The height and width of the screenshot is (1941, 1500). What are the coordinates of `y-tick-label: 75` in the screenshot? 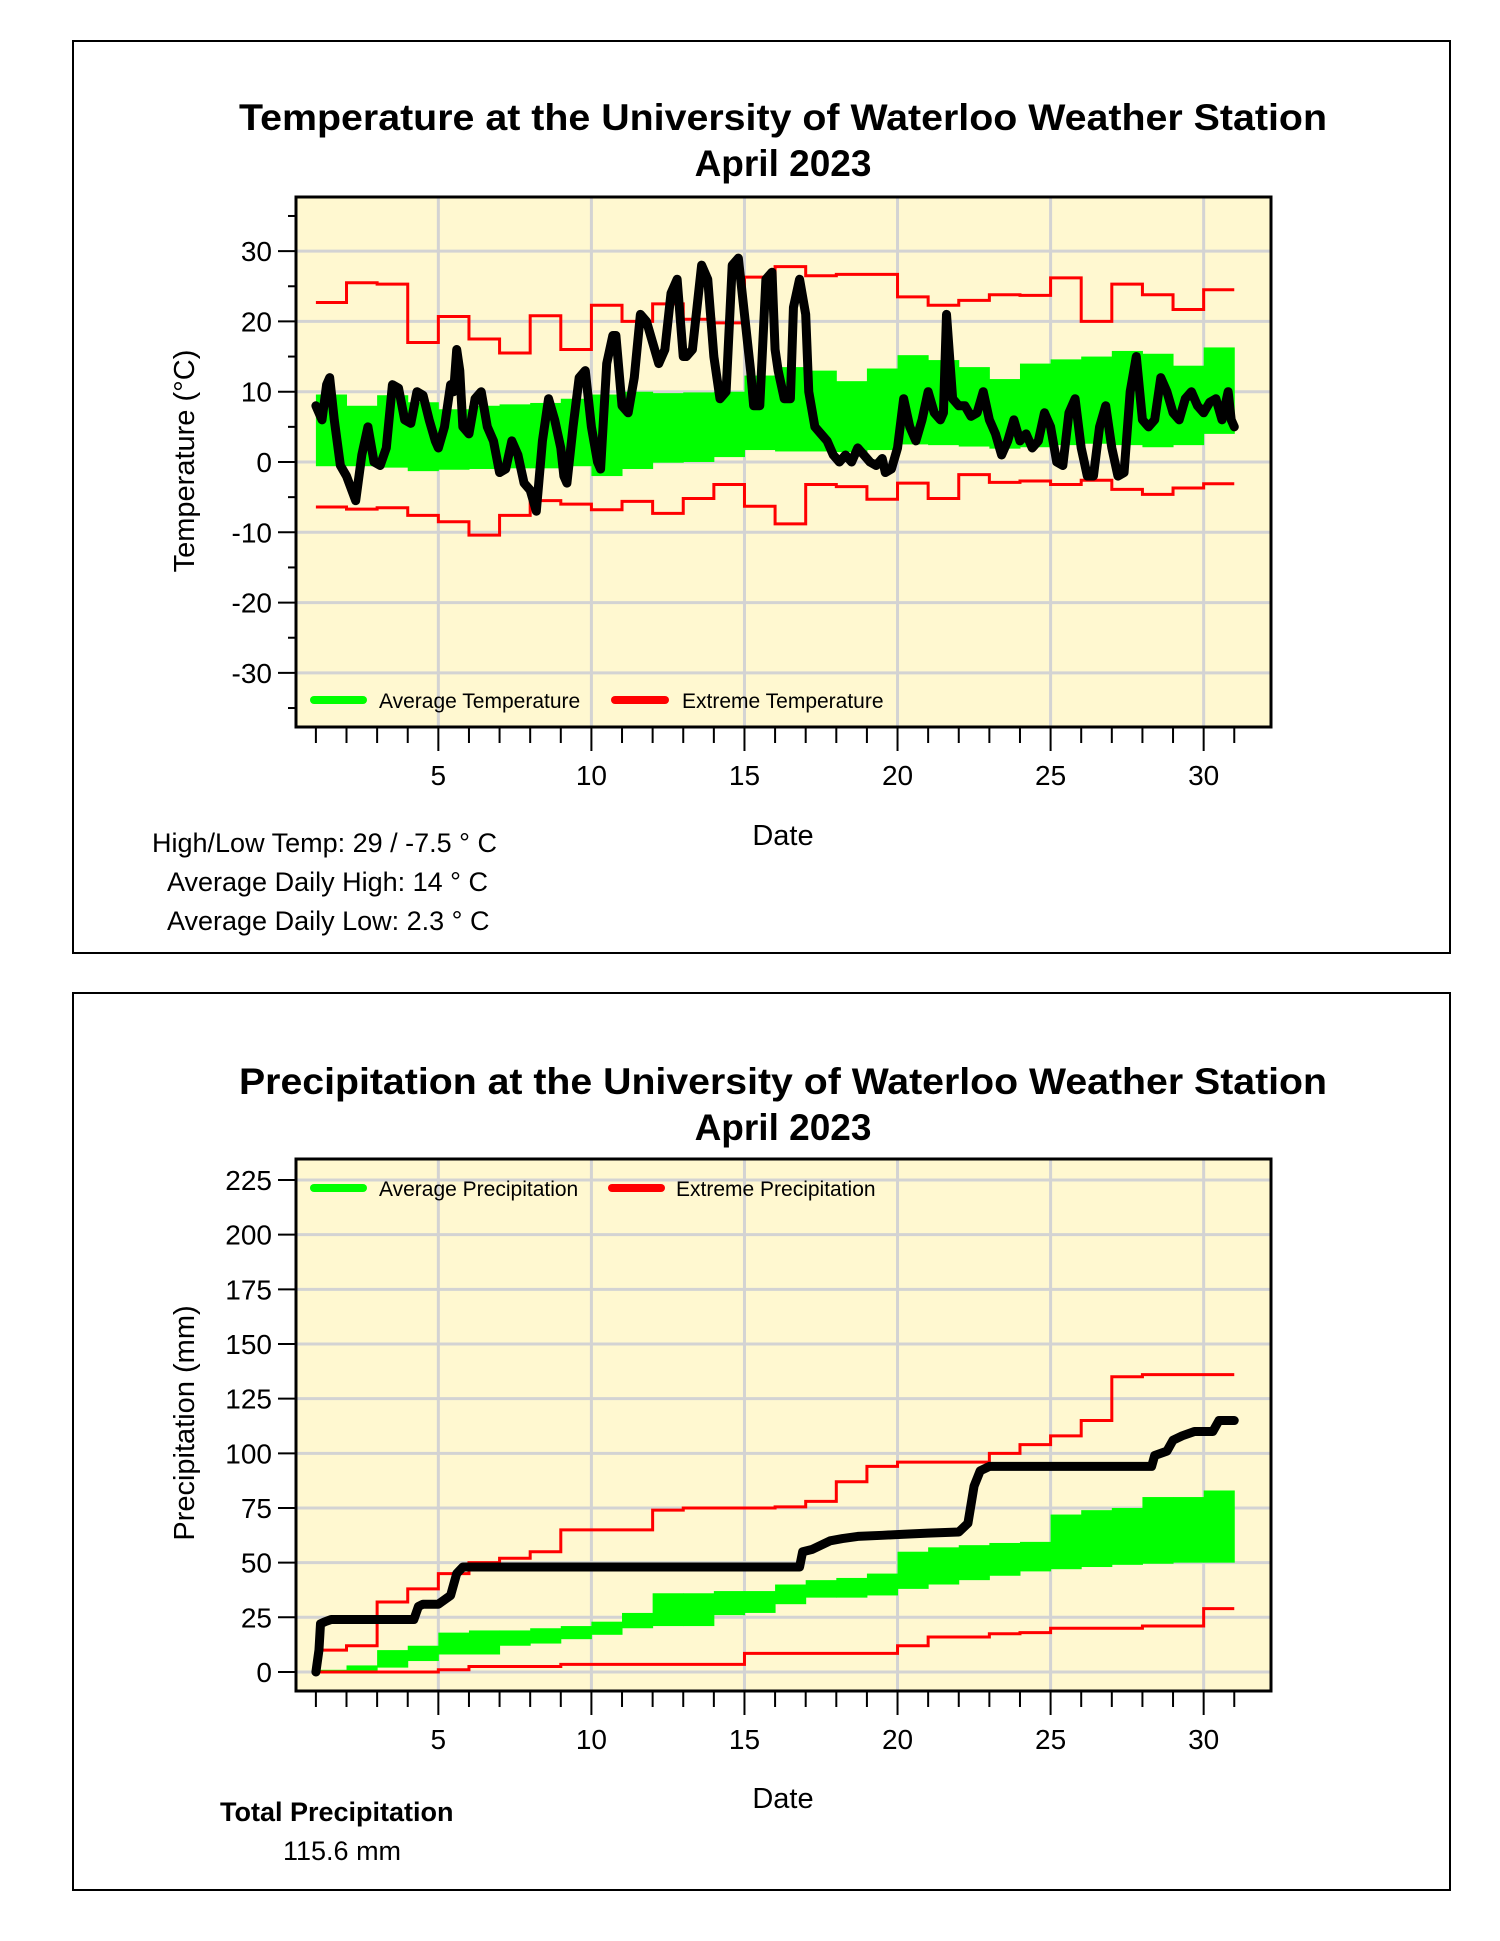 It's located at (256, 1508).